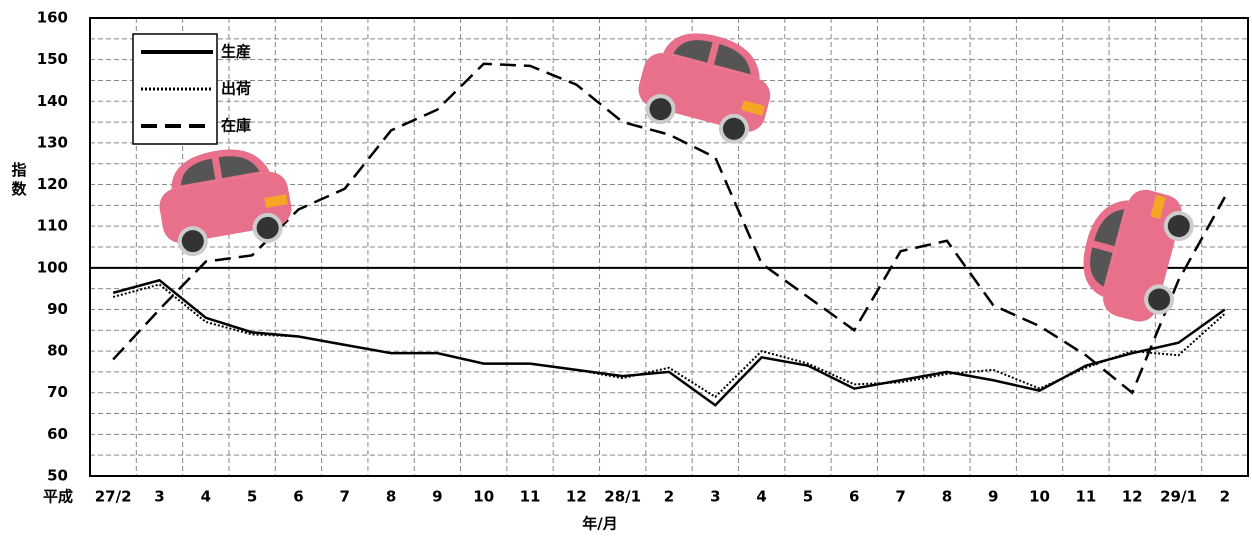 This screenshot has height=541, width=1252. Describe the element at coordinates (1178, 497) in the screenshot. I see `x-tick-label: 29/1` at that location.